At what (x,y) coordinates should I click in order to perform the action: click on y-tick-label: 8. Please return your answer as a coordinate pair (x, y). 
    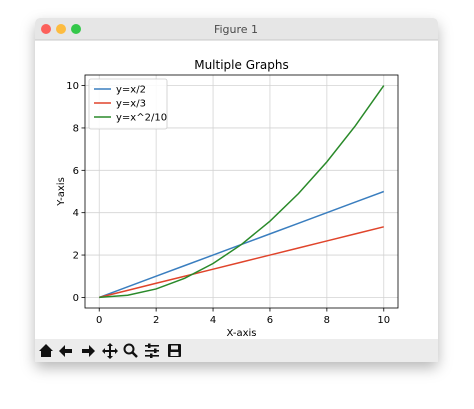
    Looking at the image, I should click on (76, 128).